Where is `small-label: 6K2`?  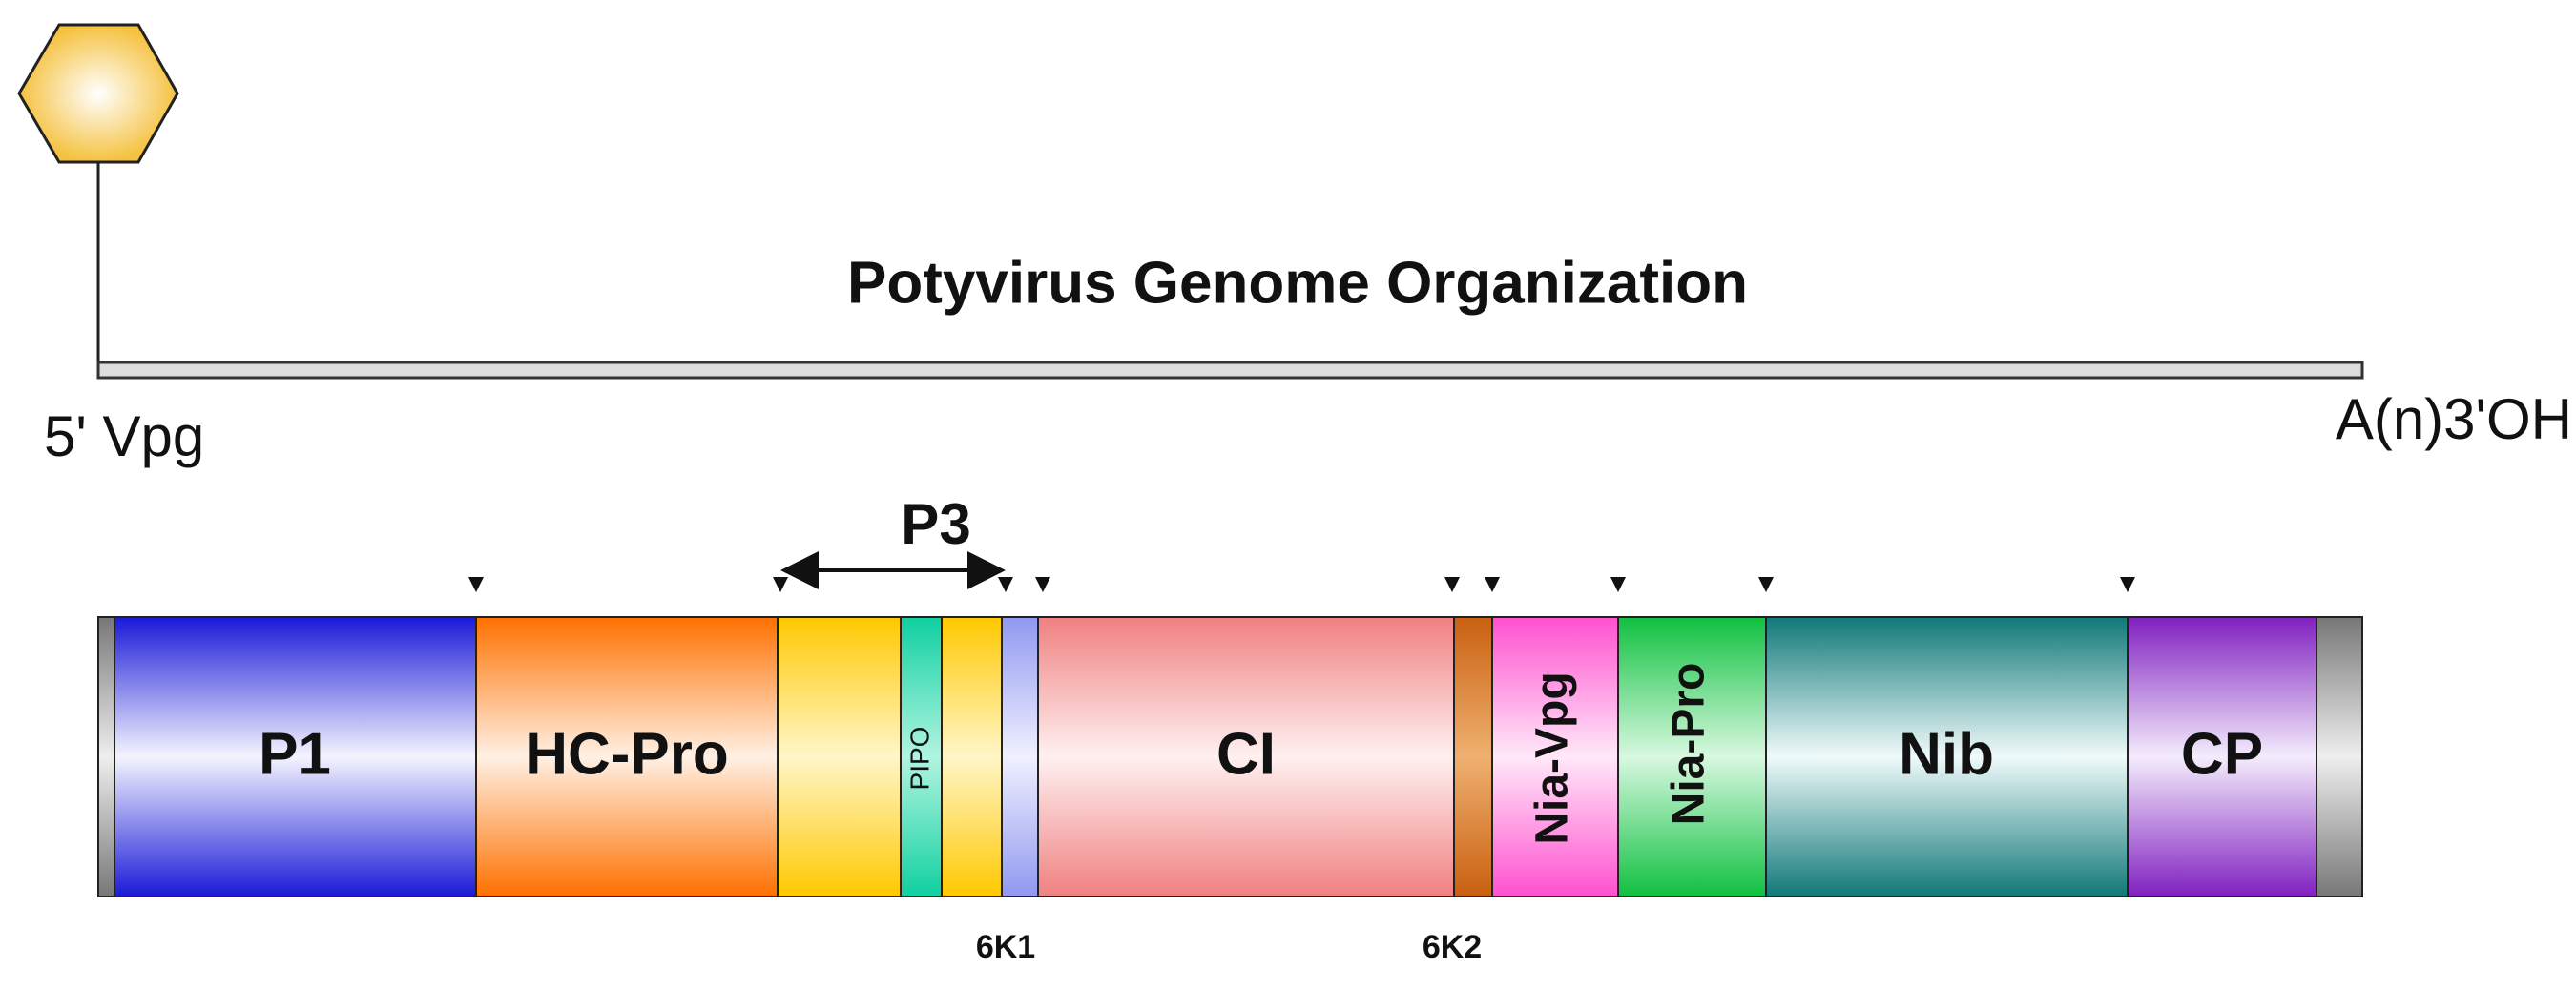
small-label: 6K2 is located at coordinates (1452, 947).